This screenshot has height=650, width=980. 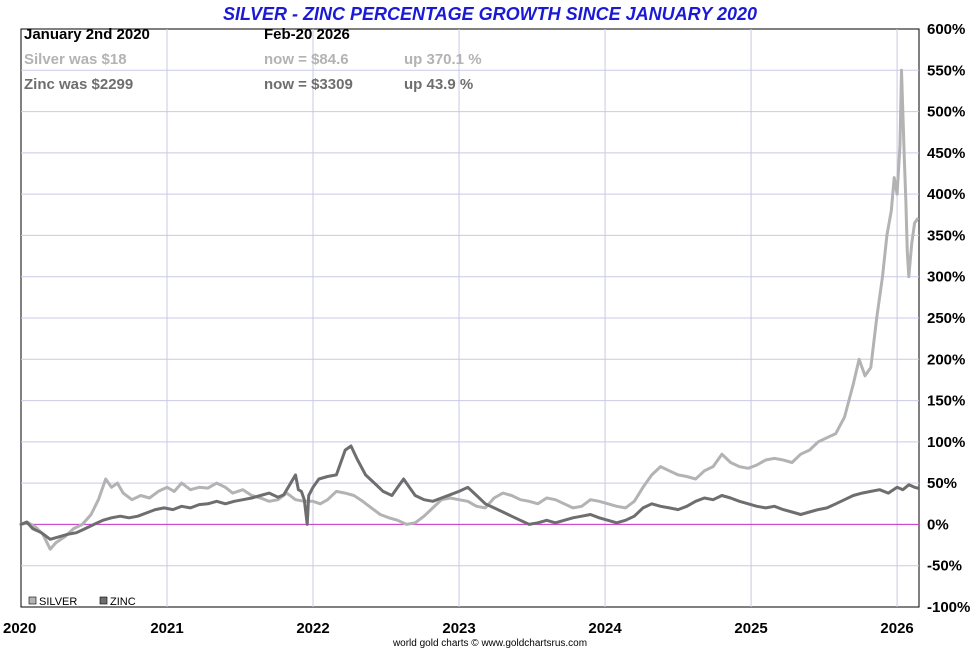 I want to click on y-tick-label: 250%, so click(x=946, y=318).